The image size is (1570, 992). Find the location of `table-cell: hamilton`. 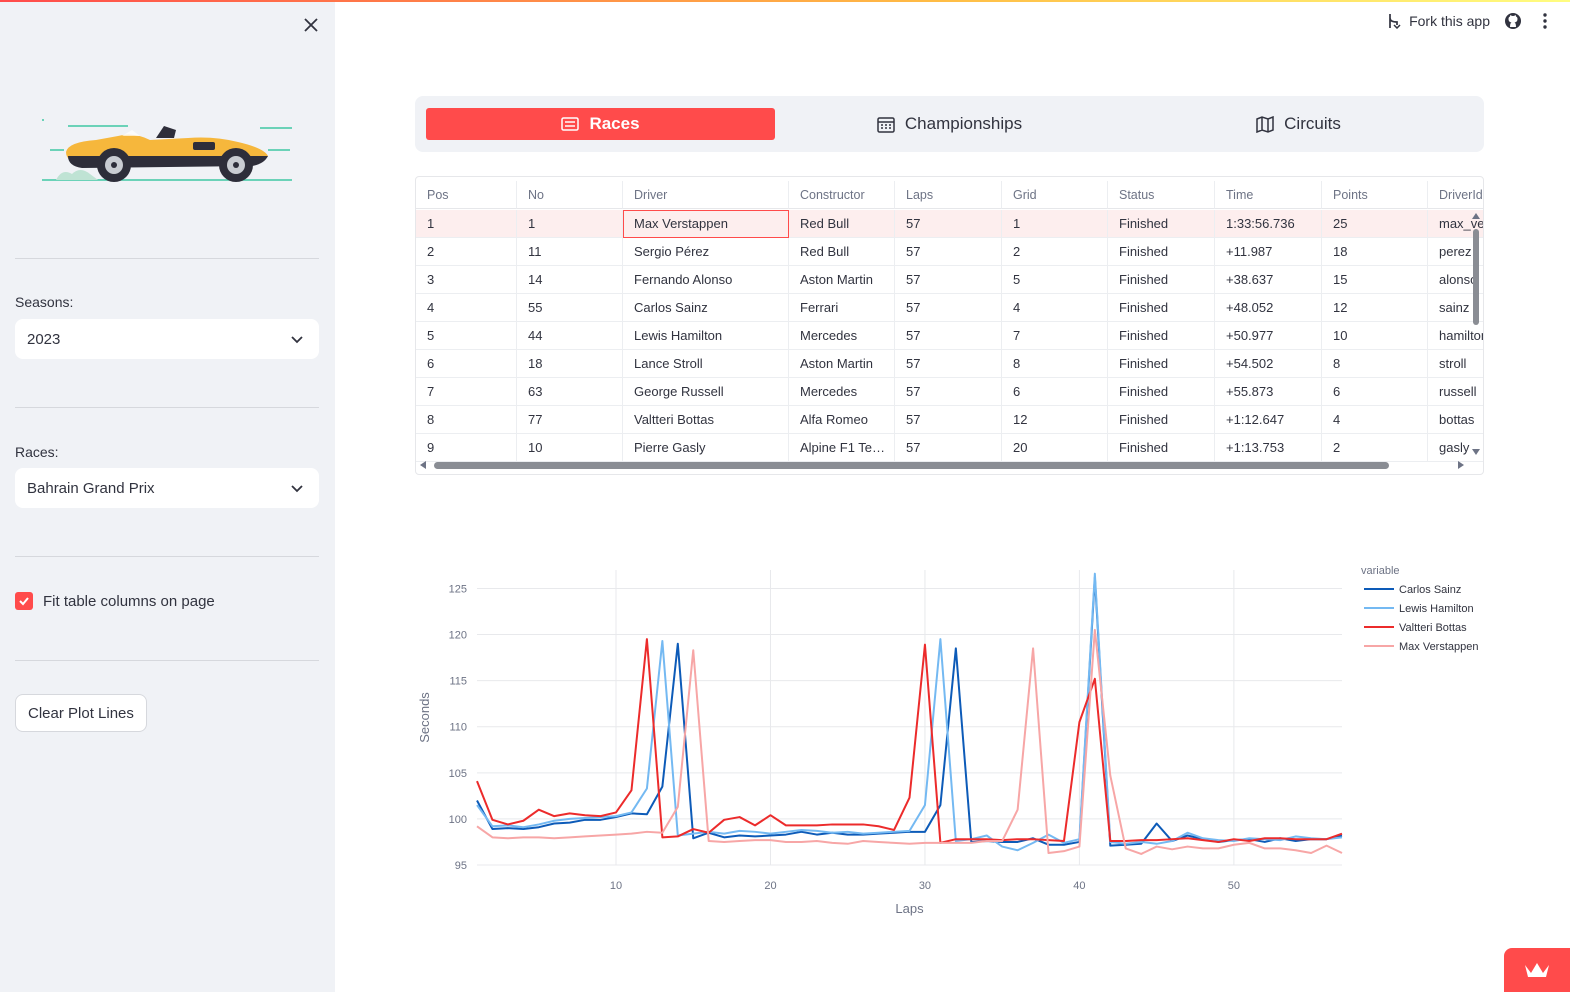

table-cell: hamilton is located at coordinates (1455, 336).